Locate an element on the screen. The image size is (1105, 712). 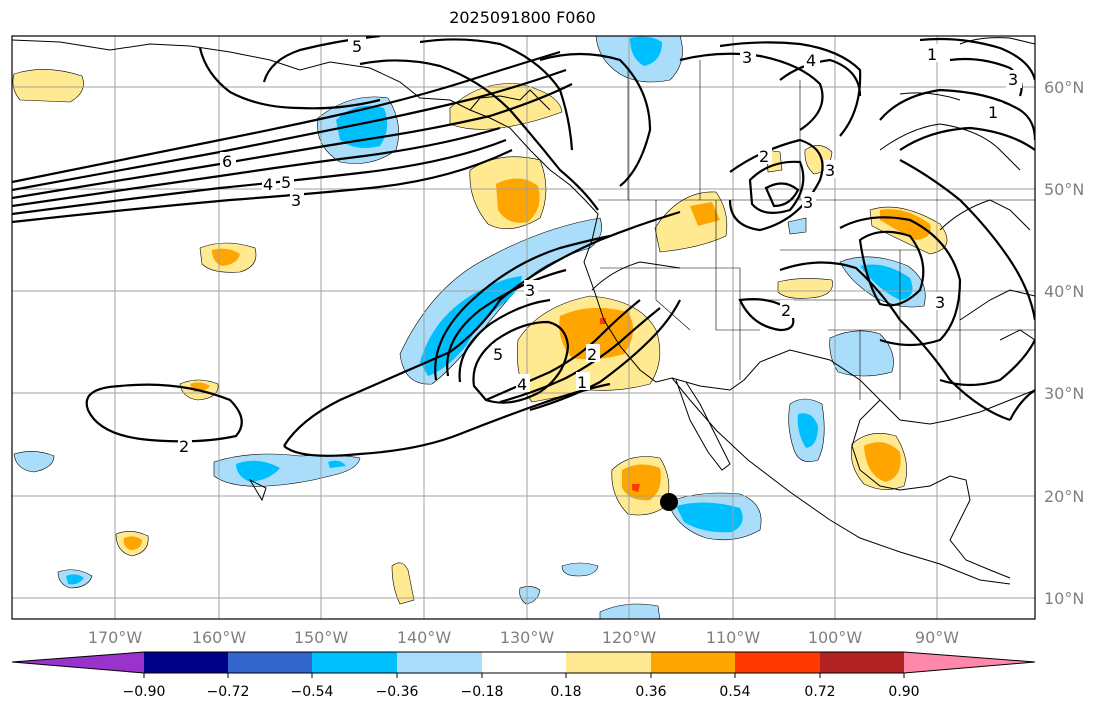
contour-label: 6 is located at coordinates (227, 161).